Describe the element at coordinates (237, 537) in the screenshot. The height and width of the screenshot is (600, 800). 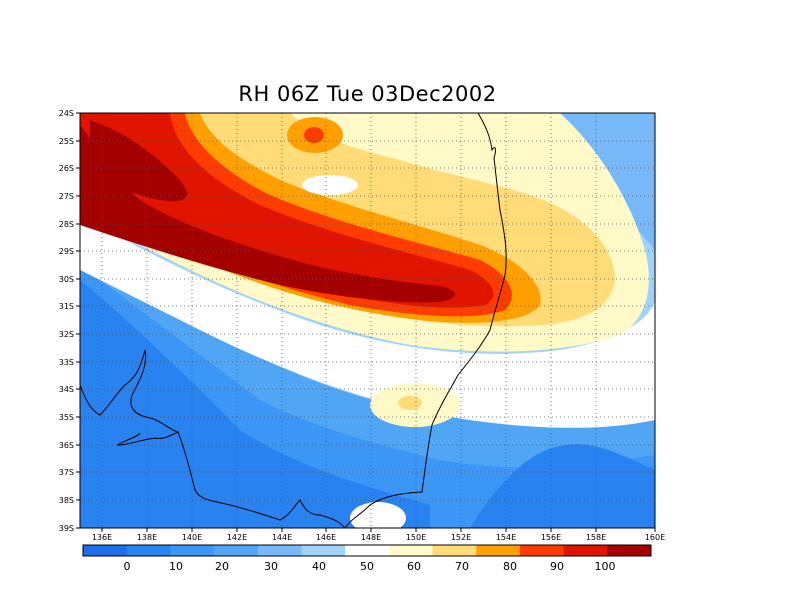
I see `lon-label-142e: 142E` at that location.